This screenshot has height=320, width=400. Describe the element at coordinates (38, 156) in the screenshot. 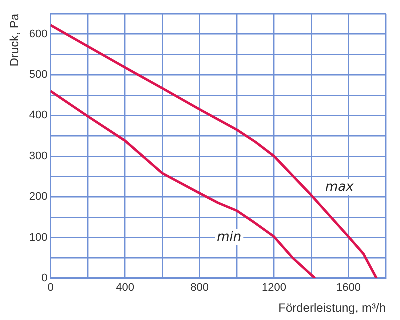

I see `y-tick-label: 300` at that location.